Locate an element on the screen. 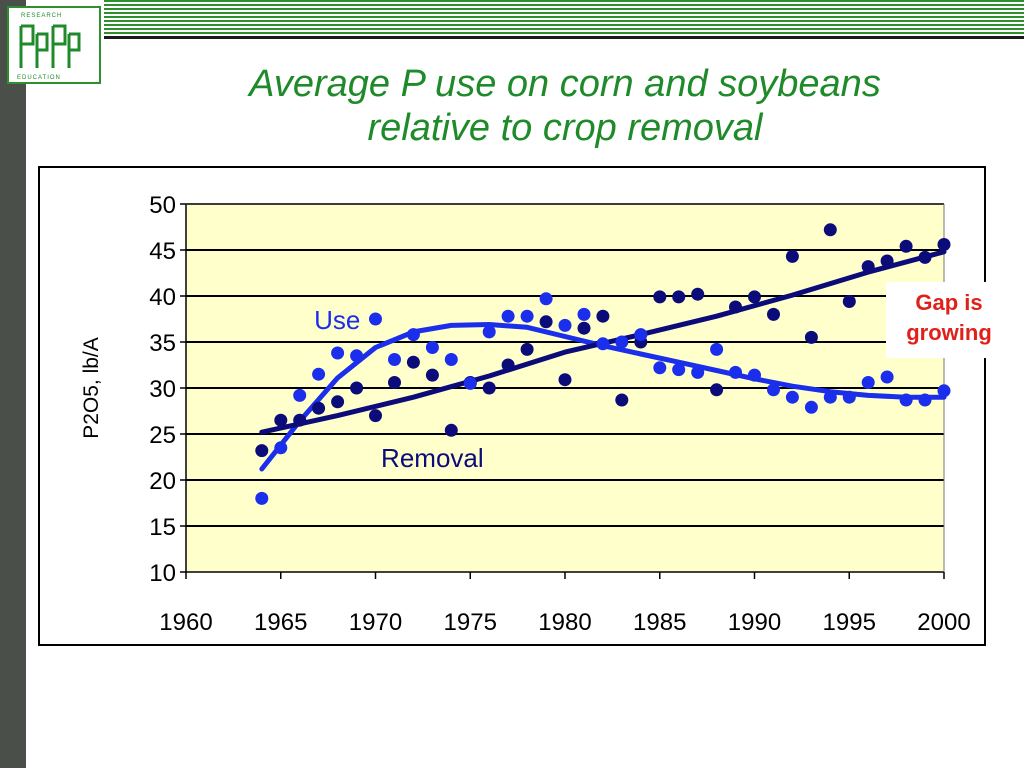 The height and width of the screenshot is (768, 1024). x-tick-label: 1995 is located at coordinates (849, 622).